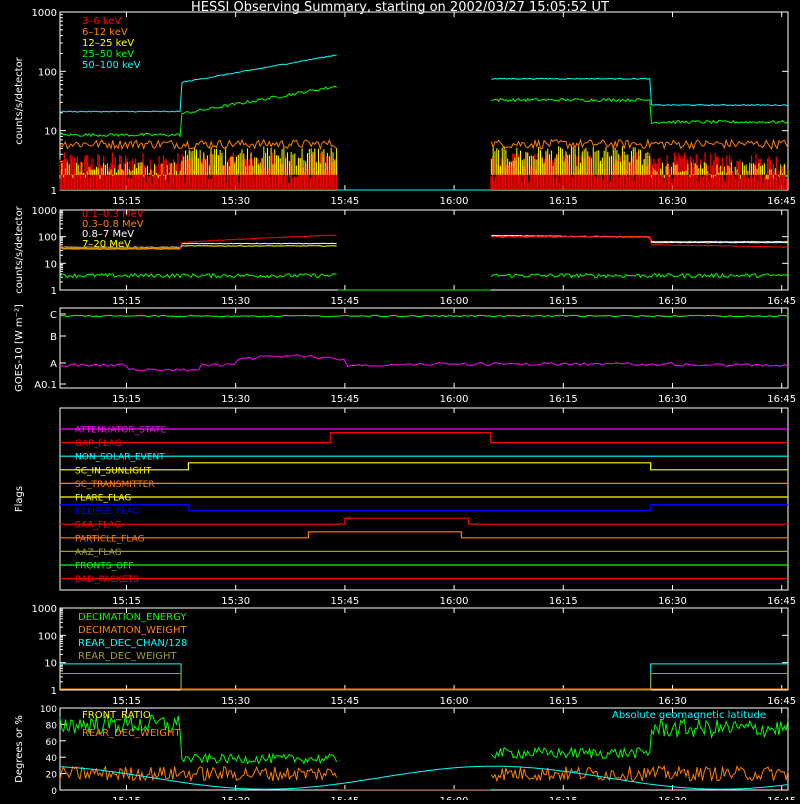 This screenshot has height=804, width=800. Describe the element at coordinates (424, 682) in the screenshot. I see `rear-dec-weight-line` at that location.